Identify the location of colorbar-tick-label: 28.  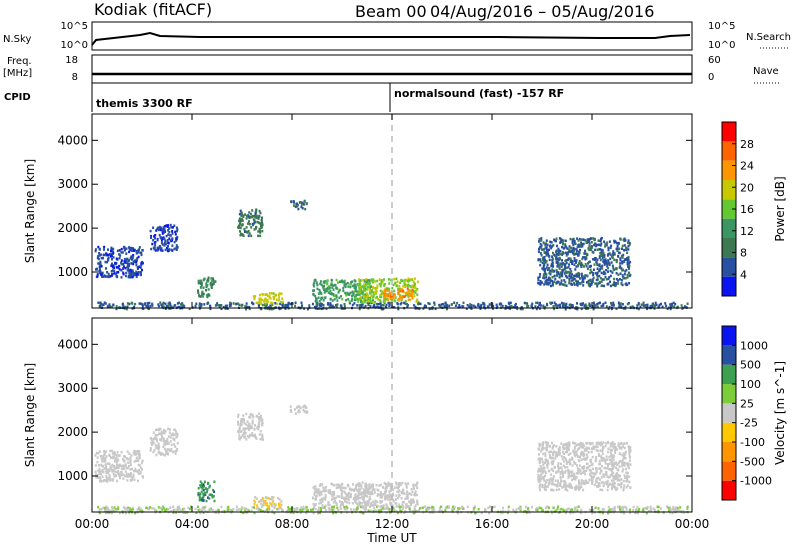
(747, 144).